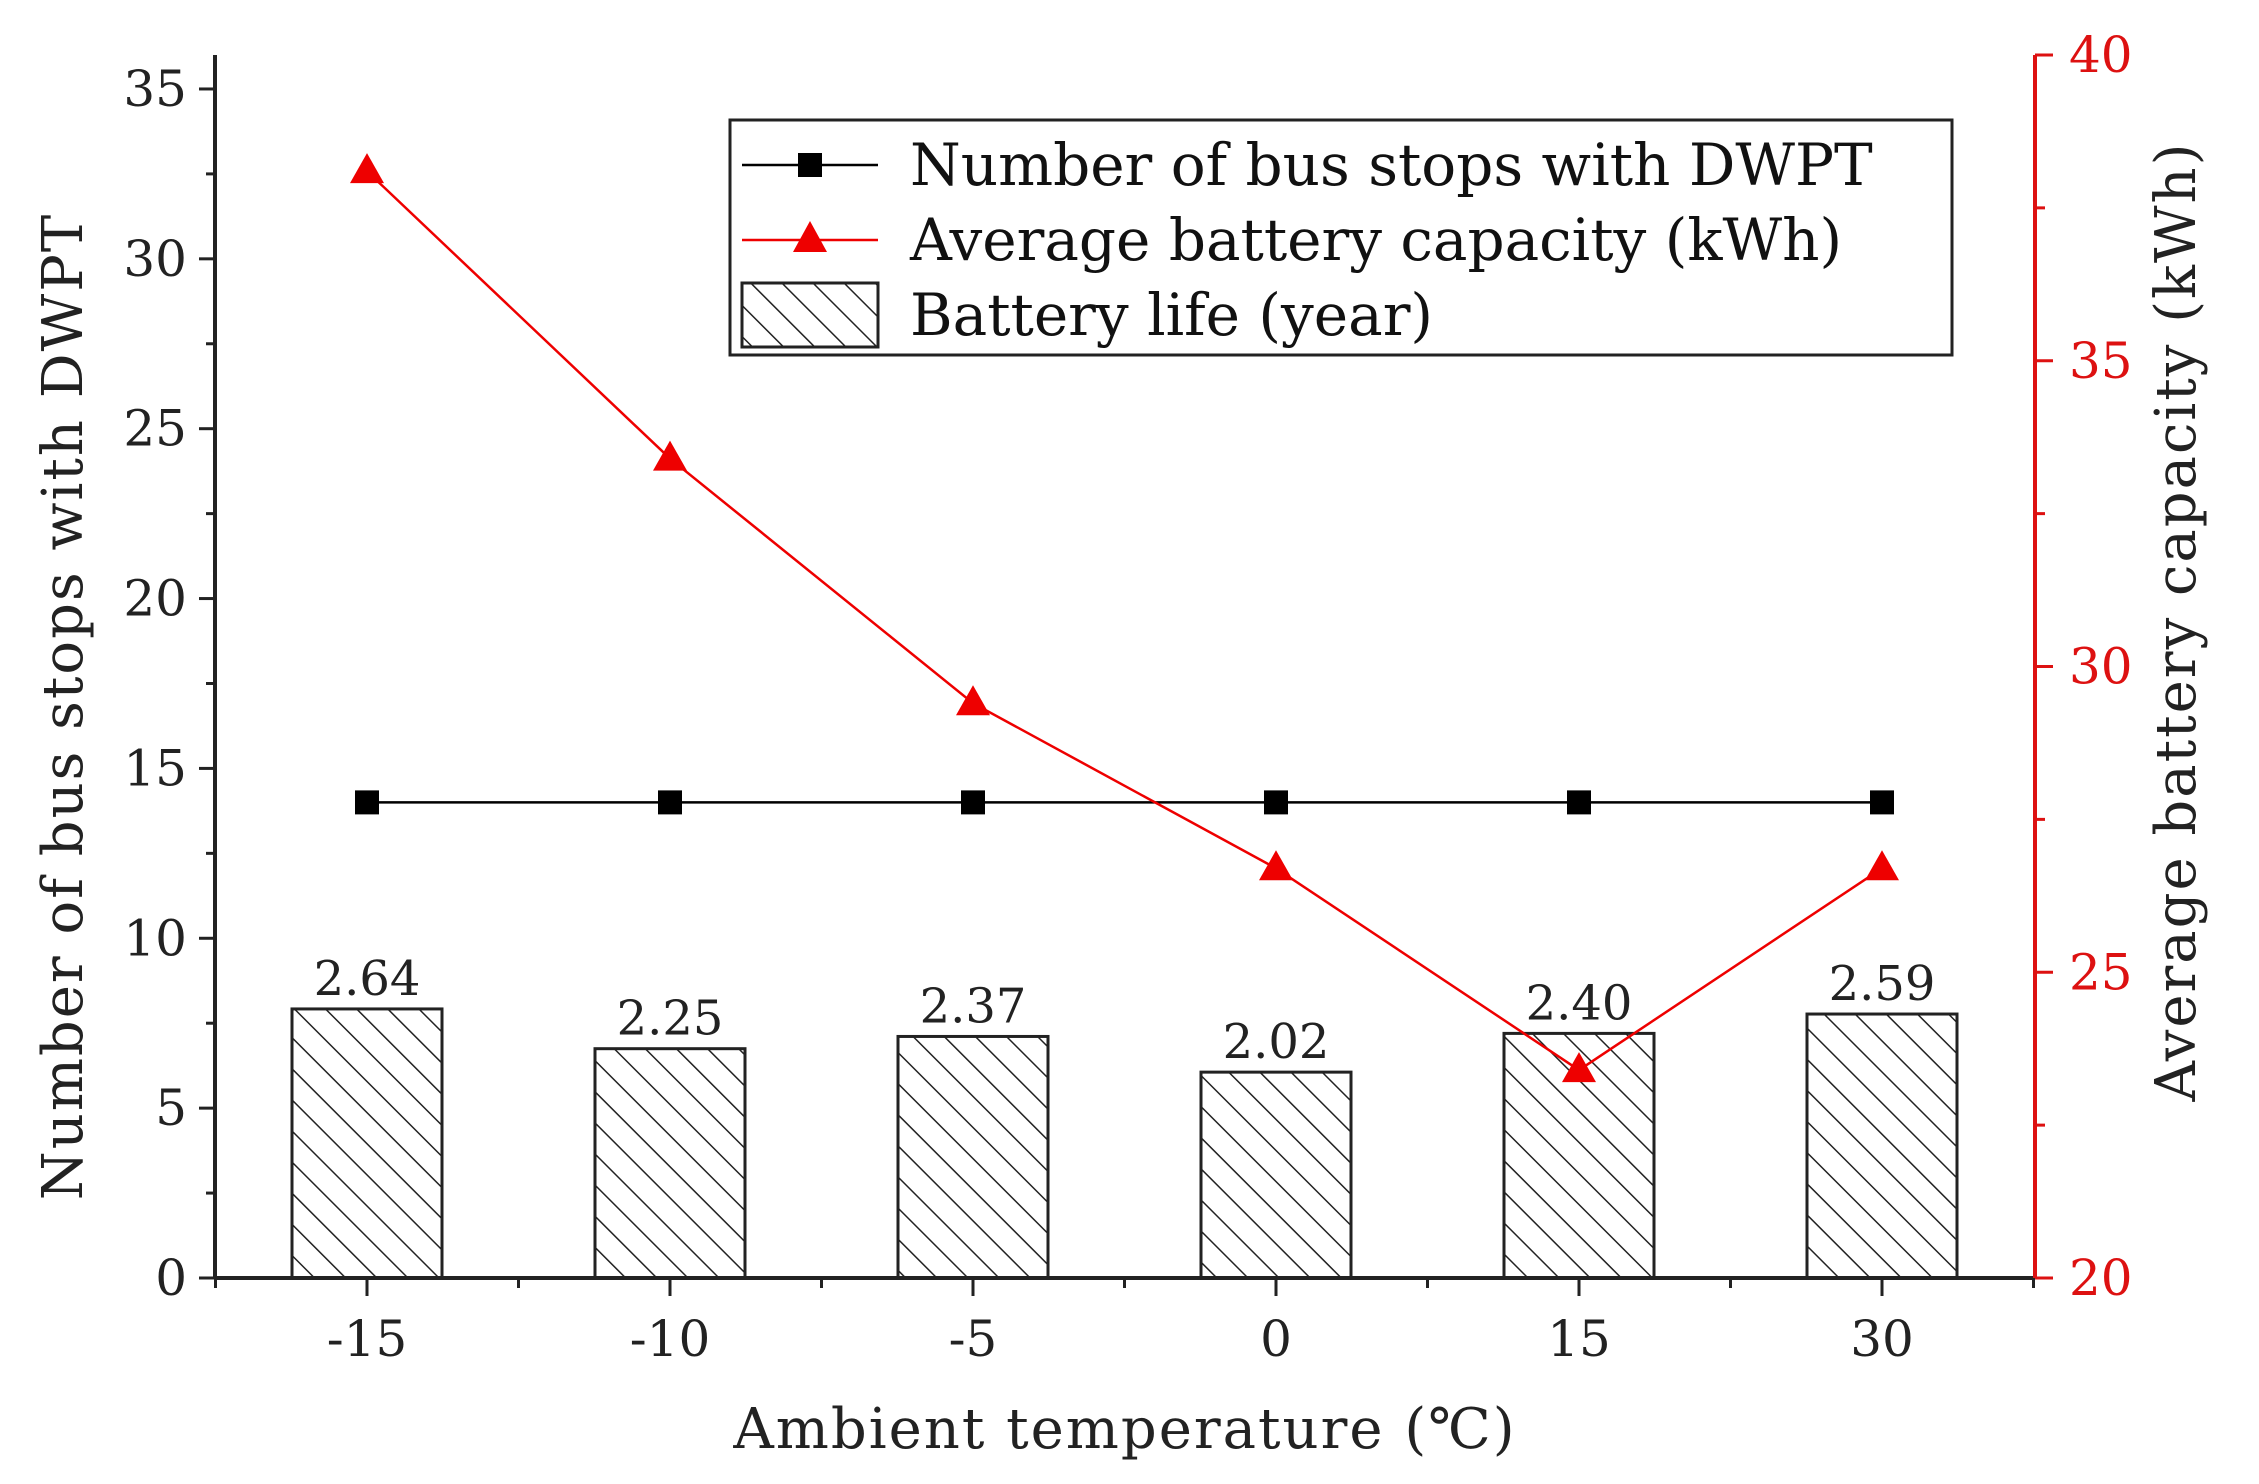 Image resolution: width=2259 pixels, height=1484 pixels. I want to click on y-left-tick-label: 20, so click(155, 599).